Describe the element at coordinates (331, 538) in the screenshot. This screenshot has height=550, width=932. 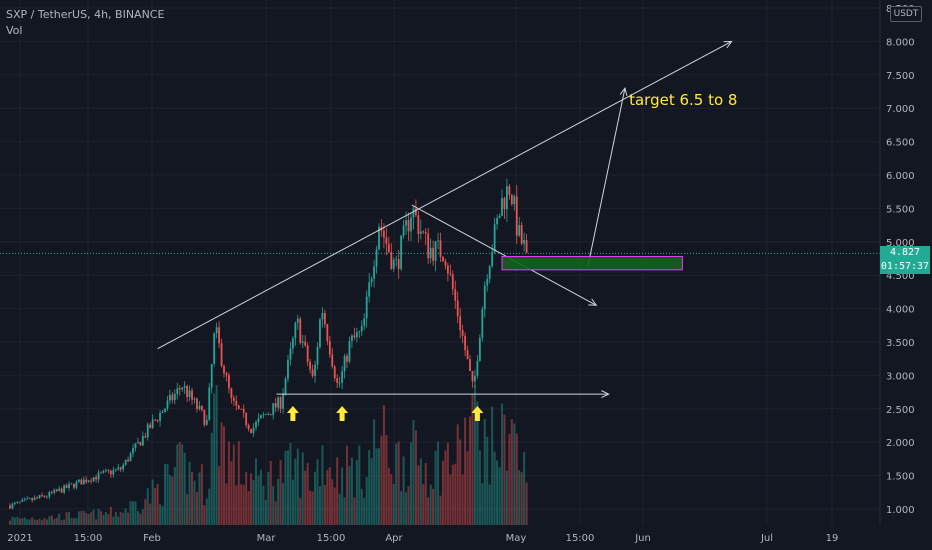
I see `x-tick-label: 15:00` at that location.